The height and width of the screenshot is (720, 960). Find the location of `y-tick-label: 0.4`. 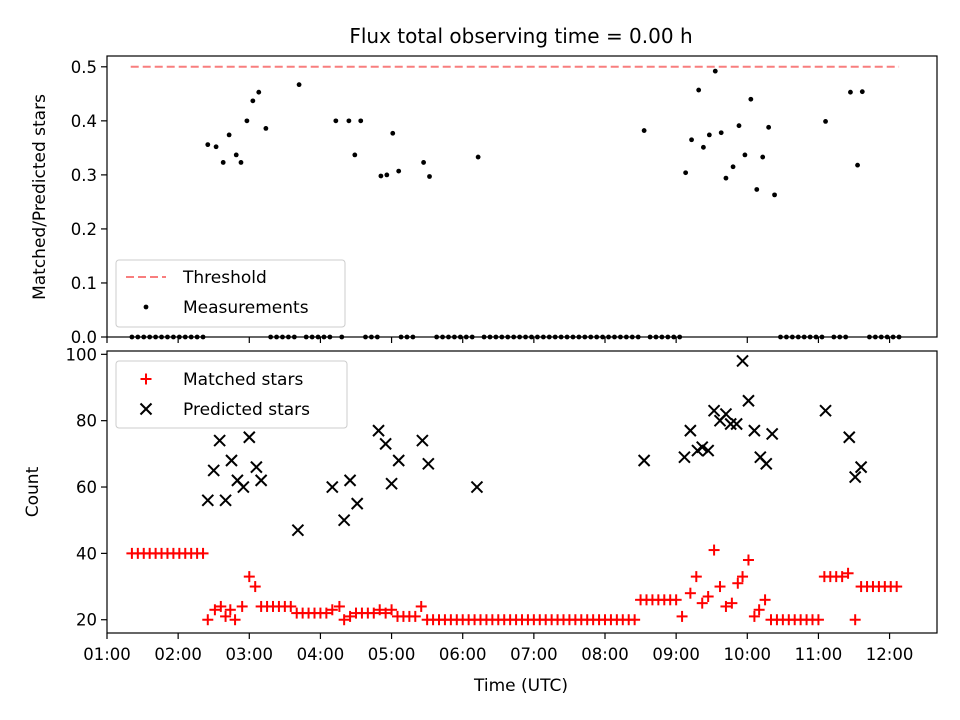

y-tick-label: 0.4 is located at coordinates (84, 121).